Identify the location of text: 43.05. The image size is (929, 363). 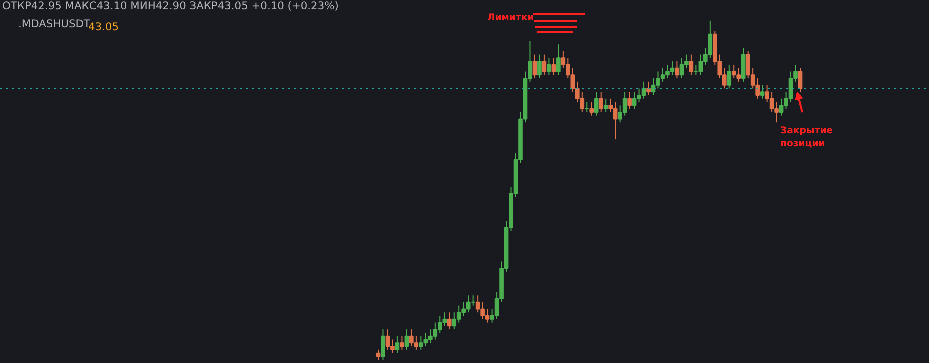
(104, 27).